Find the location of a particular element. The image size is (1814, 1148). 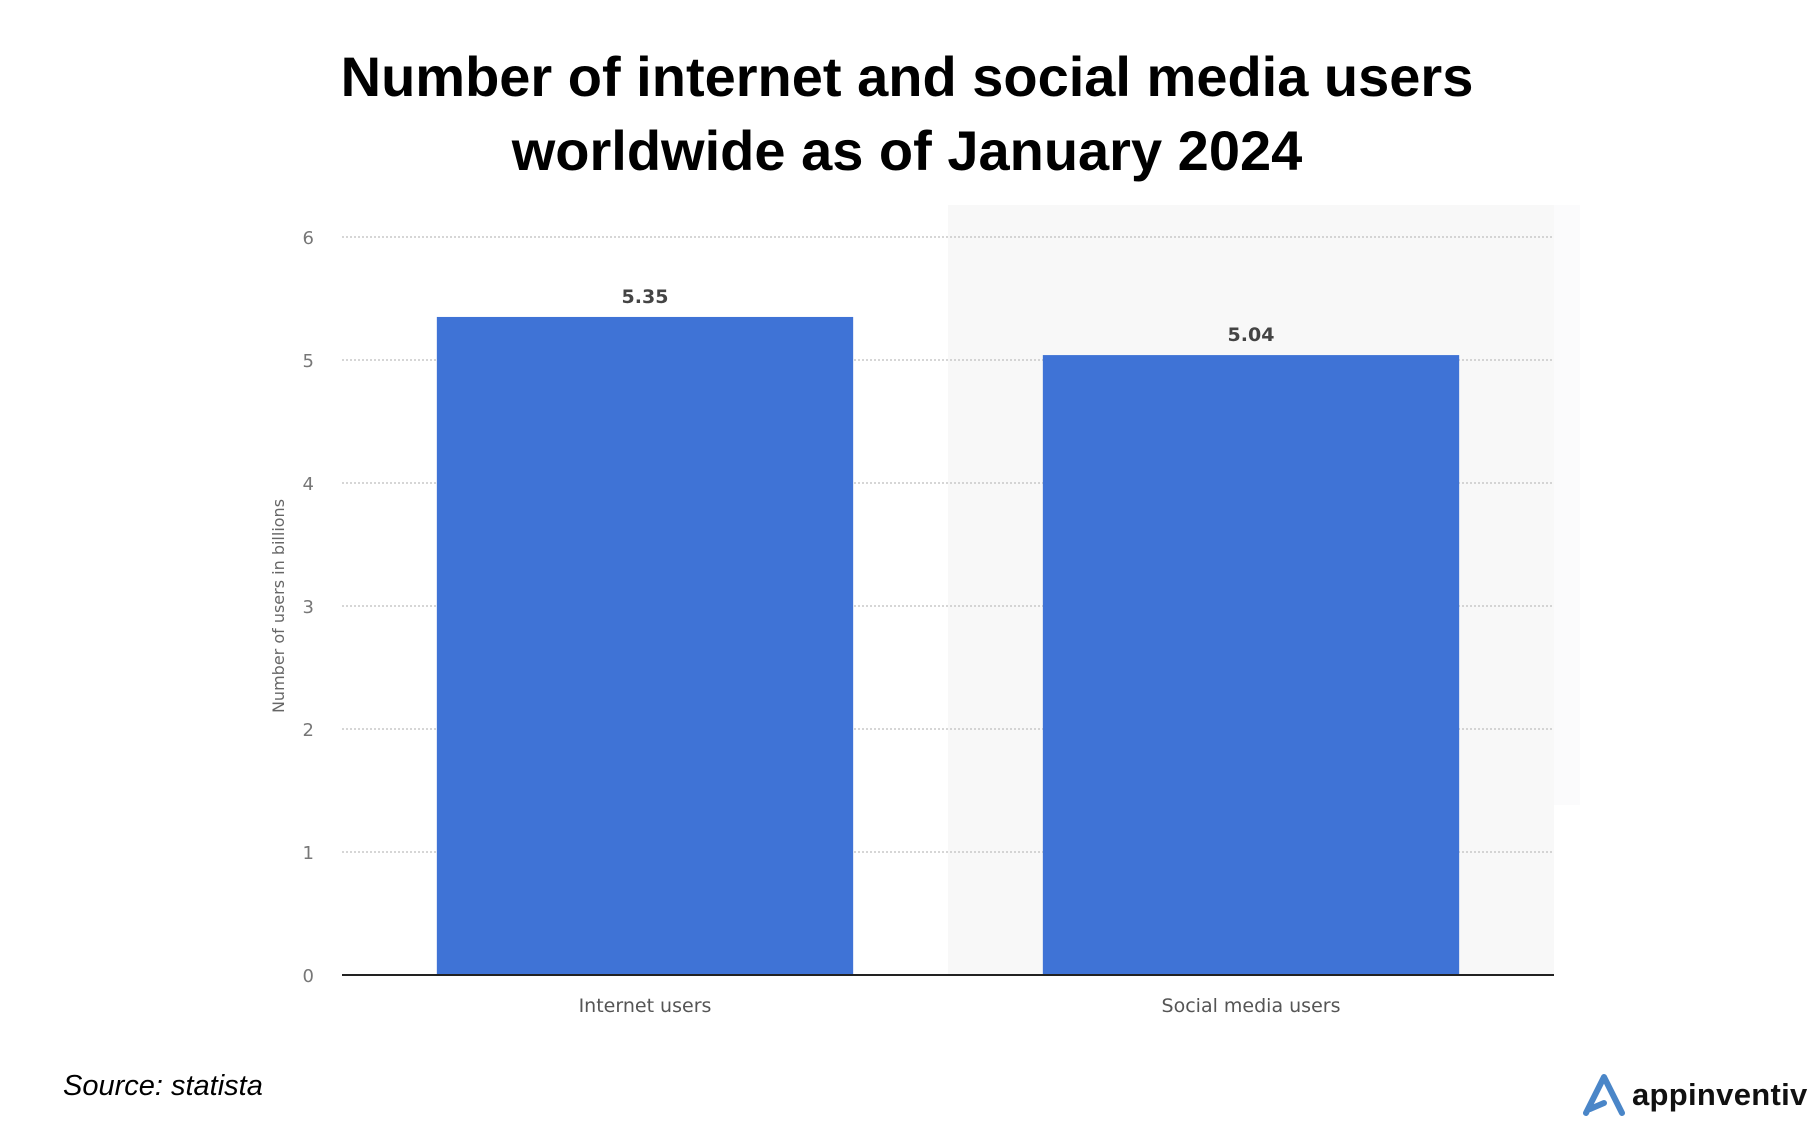

y-axis-label: Number of users in billions is located at coordinates (278, 606).